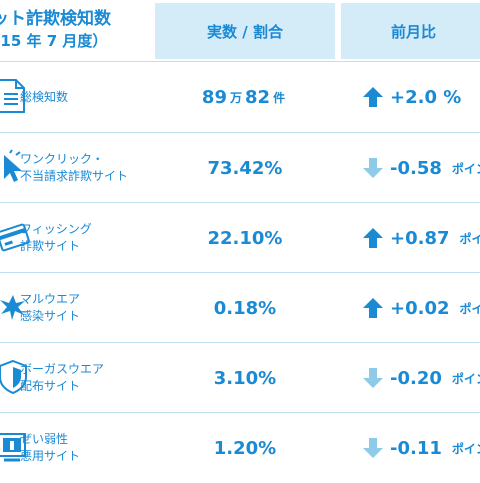  I want to click on table-row-total: 総検知数 89 万 82 件 +2.0 %, so click(240, 97).